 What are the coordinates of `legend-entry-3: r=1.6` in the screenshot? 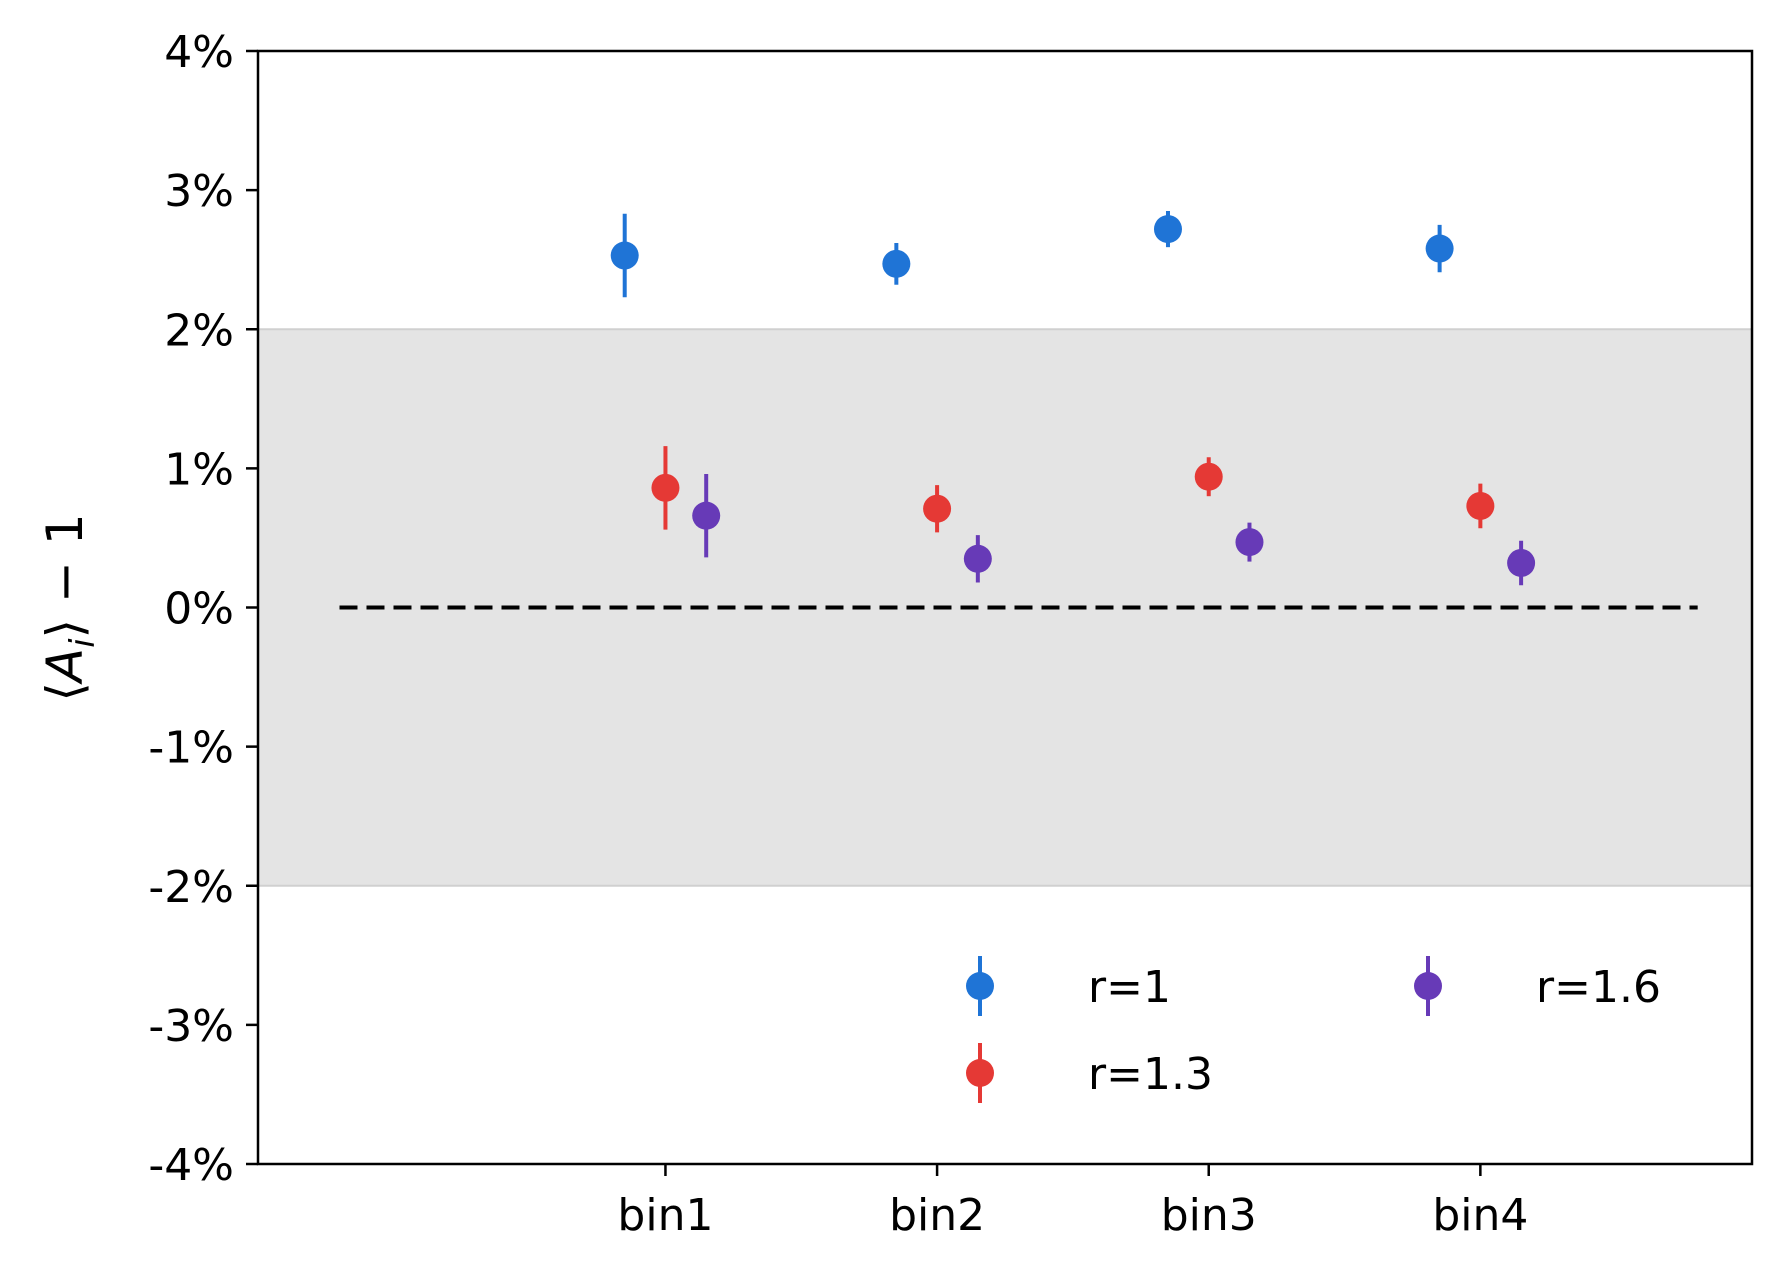 It's located at (1537, 986).